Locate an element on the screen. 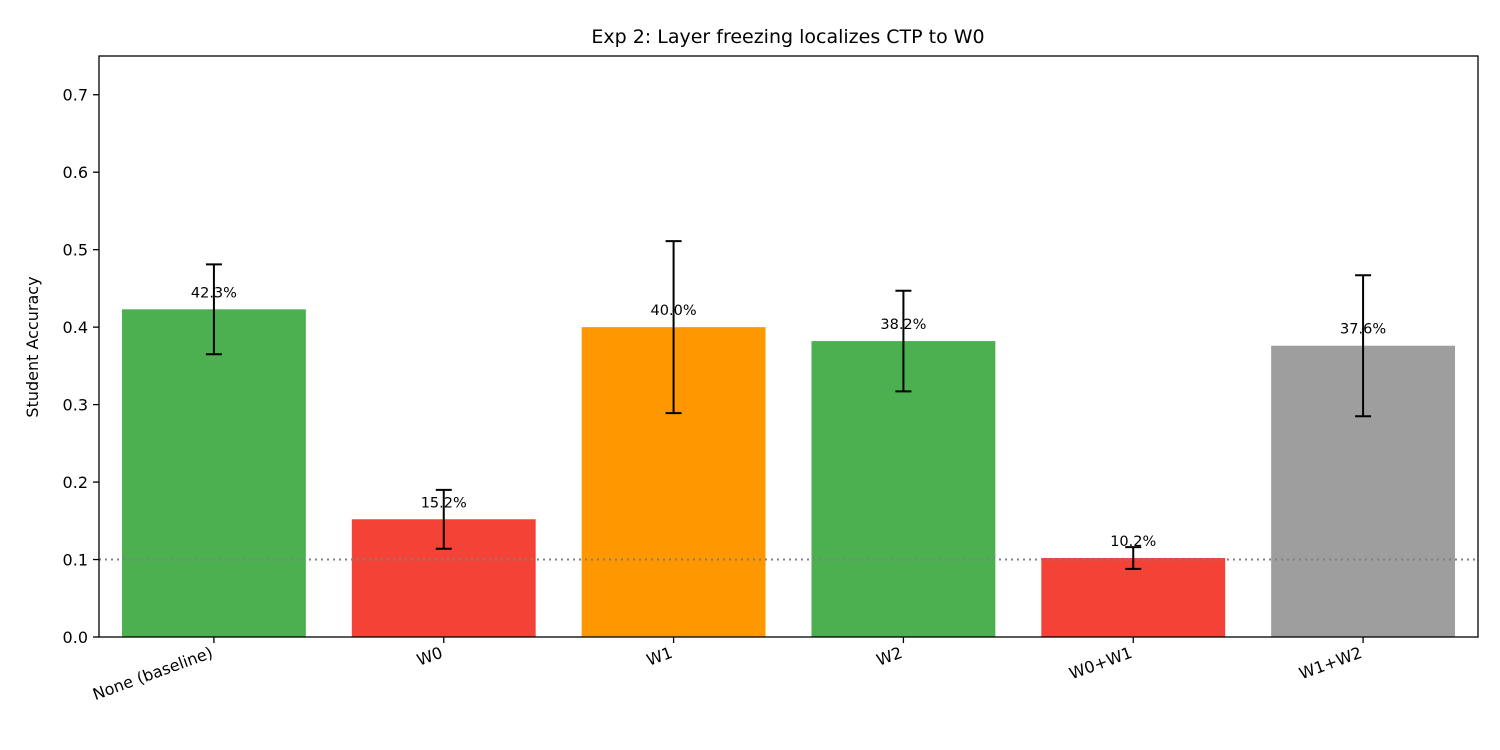  y-tick-label-5: 0.5 is located at coordinates (75, 250).